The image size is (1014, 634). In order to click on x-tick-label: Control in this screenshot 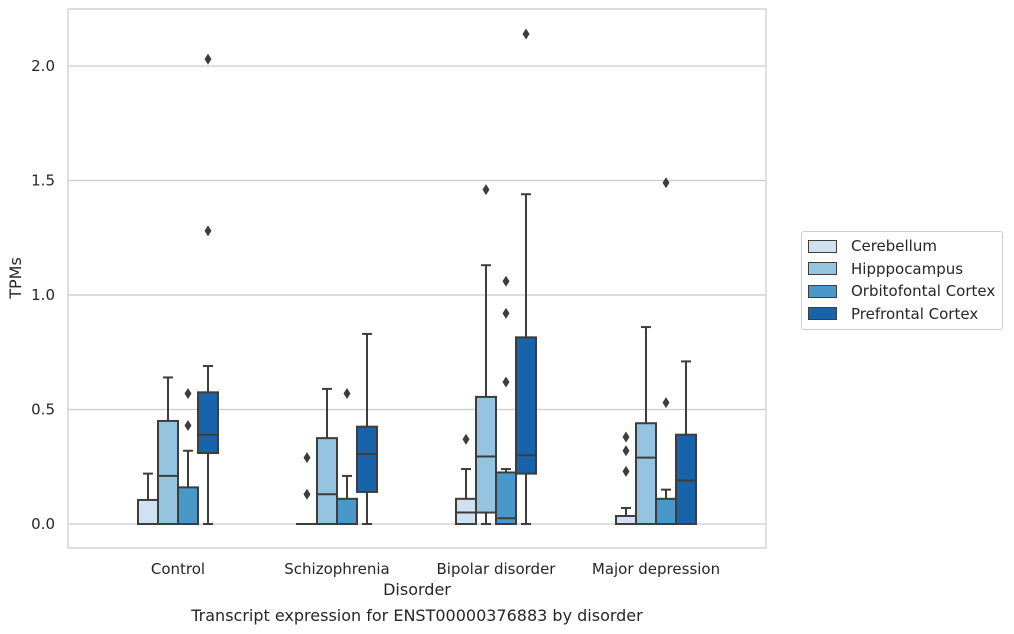, I will do `click(178, 569)`.